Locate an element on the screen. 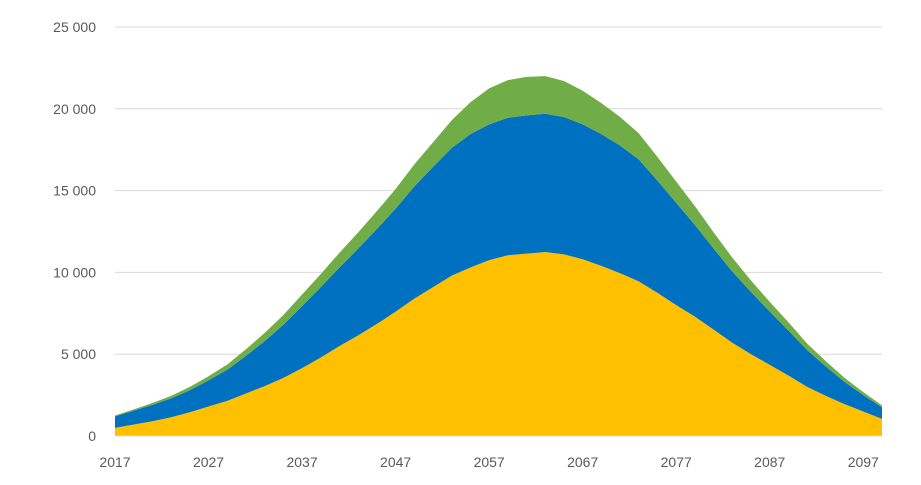 This screenshot has width=921, height=485. x-axis-tick-labels: 2017 2027 2037 2047 2057 2067 2077 2087 2097 is located at coordinates (489, 462).